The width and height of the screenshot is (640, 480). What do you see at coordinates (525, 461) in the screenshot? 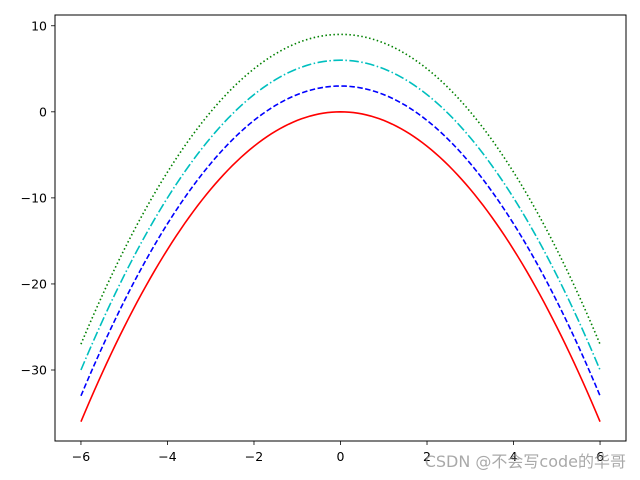
I see `watermark: CSDN @不会写code的华哥` at bounding box center [525, 461].